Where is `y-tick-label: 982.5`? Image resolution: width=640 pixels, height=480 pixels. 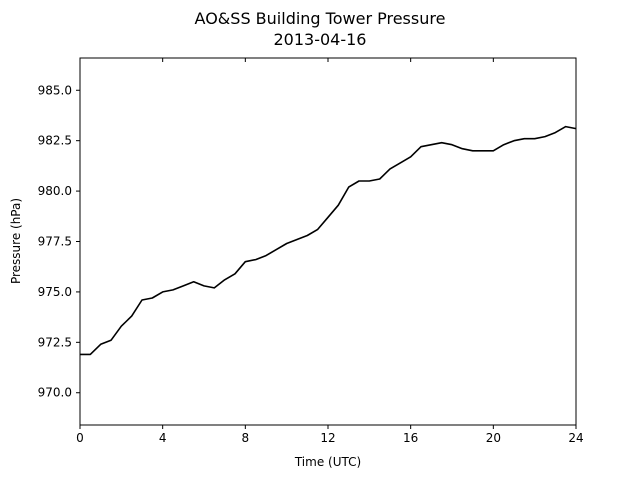 y-tick-label: 982.5 is located at coordinates (55, 141).